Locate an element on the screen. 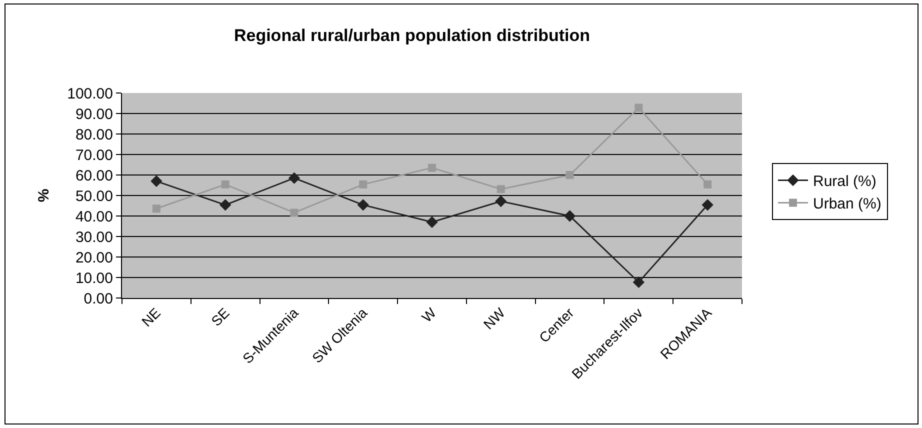 Image resolution: width=922 pixels, height=428 pixels. x-tick-label: NW is located at coordinates (494, 318).